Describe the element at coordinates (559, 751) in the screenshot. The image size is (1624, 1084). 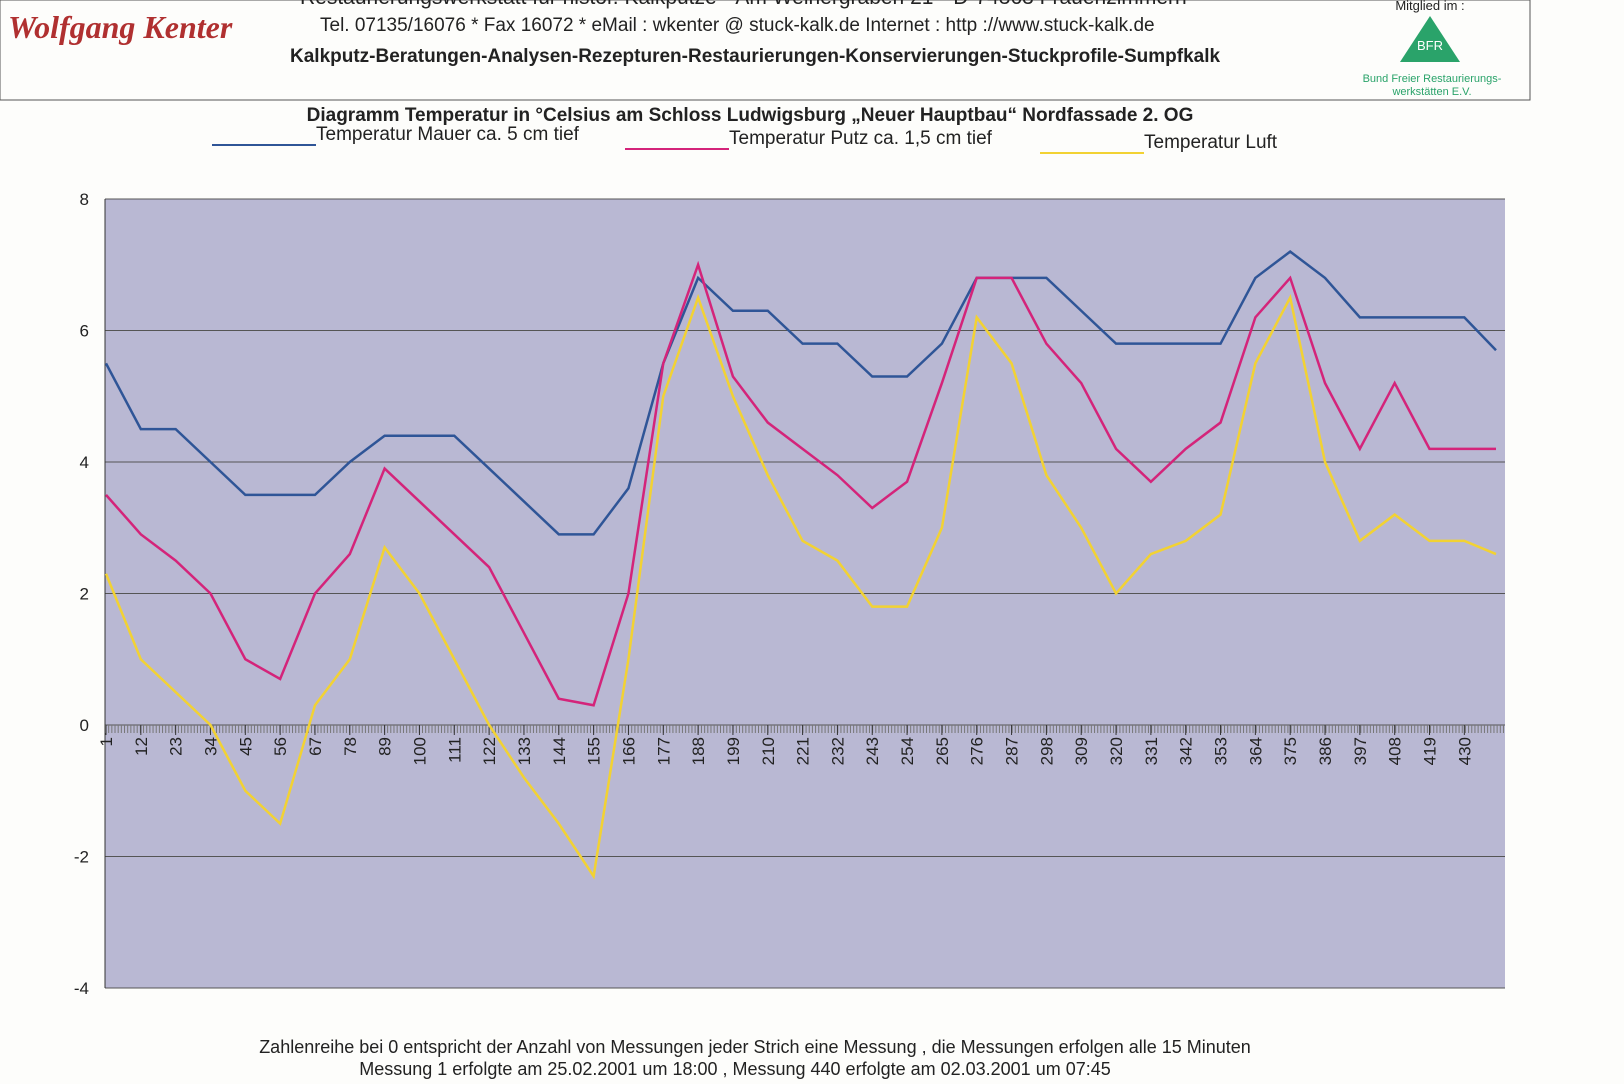
I see `x-tick-label: 144` at that location.